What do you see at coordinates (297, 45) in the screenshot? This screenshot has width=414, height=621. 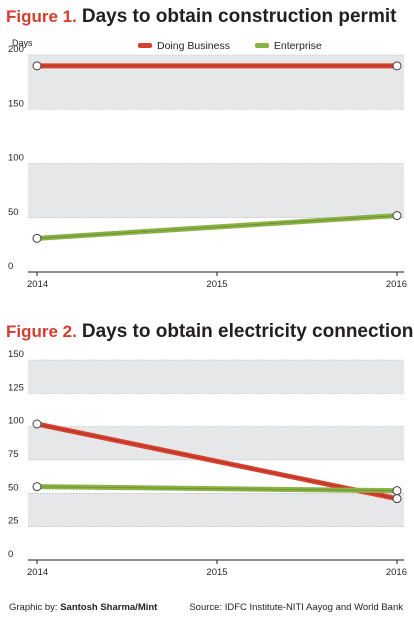 I see `legend-label-enterprise: Enterprise` at bounding box center [297, 45].